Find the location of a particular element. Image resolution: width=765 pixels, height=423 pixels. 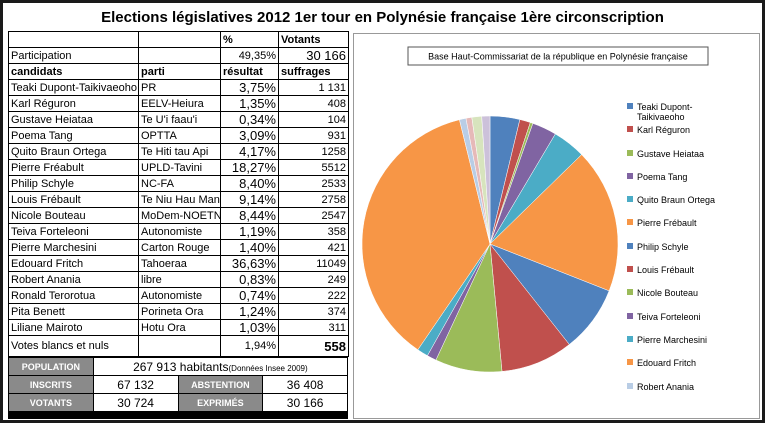

legend-item: Nicole Bouteau is located at coordinates (682, 299).